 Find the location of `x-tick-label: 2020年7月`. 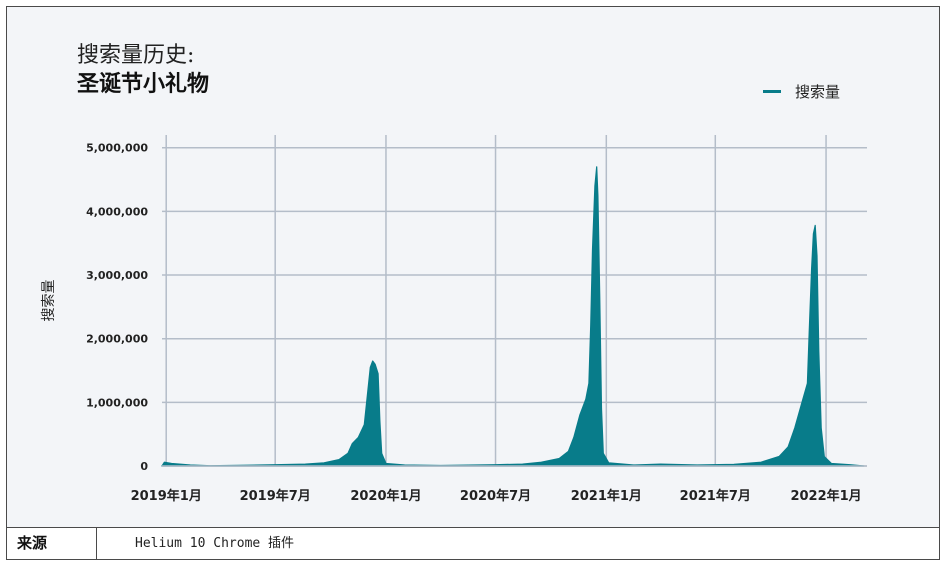

x-tick-label: 2020年7月 is located at coordinates (495, 496).